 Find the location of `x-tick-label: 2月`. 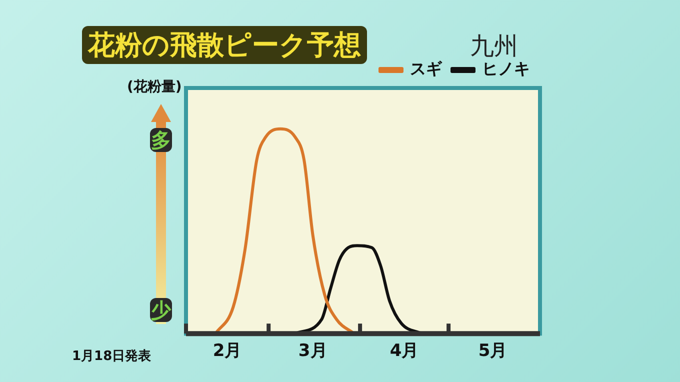

x-tick-label: 2月 is located at coordinates (227, 351).